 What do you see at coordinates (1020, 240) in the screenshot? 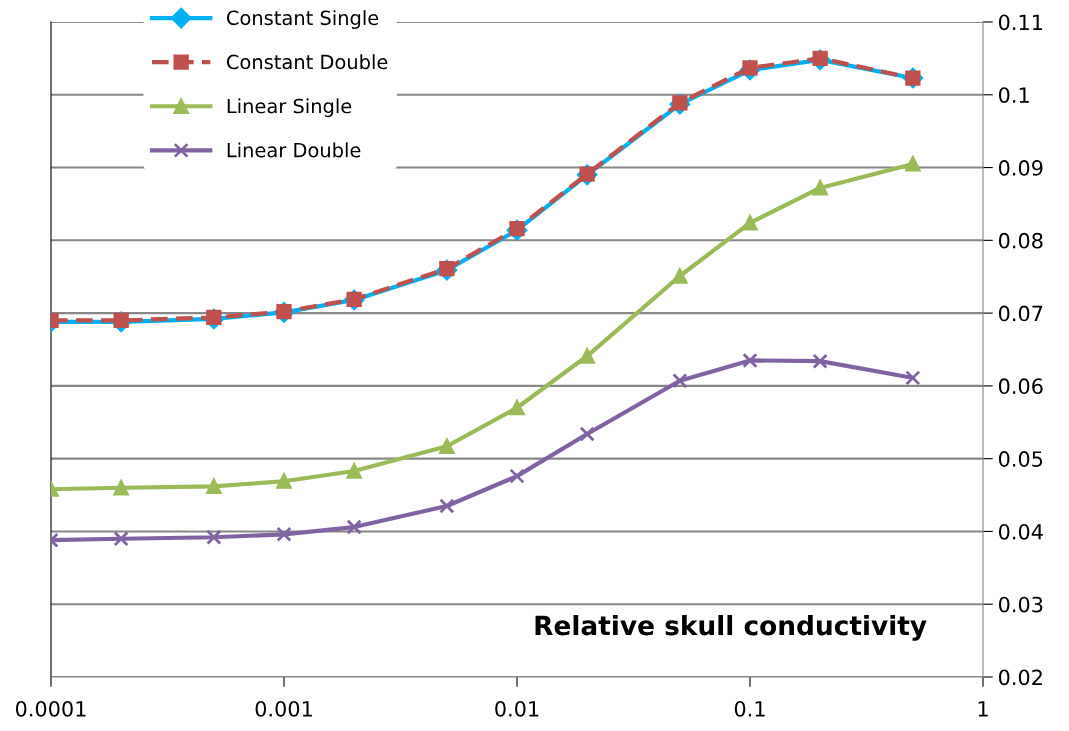
I see `y-tick-label: 0.08` at bounding box center [1020, 240].